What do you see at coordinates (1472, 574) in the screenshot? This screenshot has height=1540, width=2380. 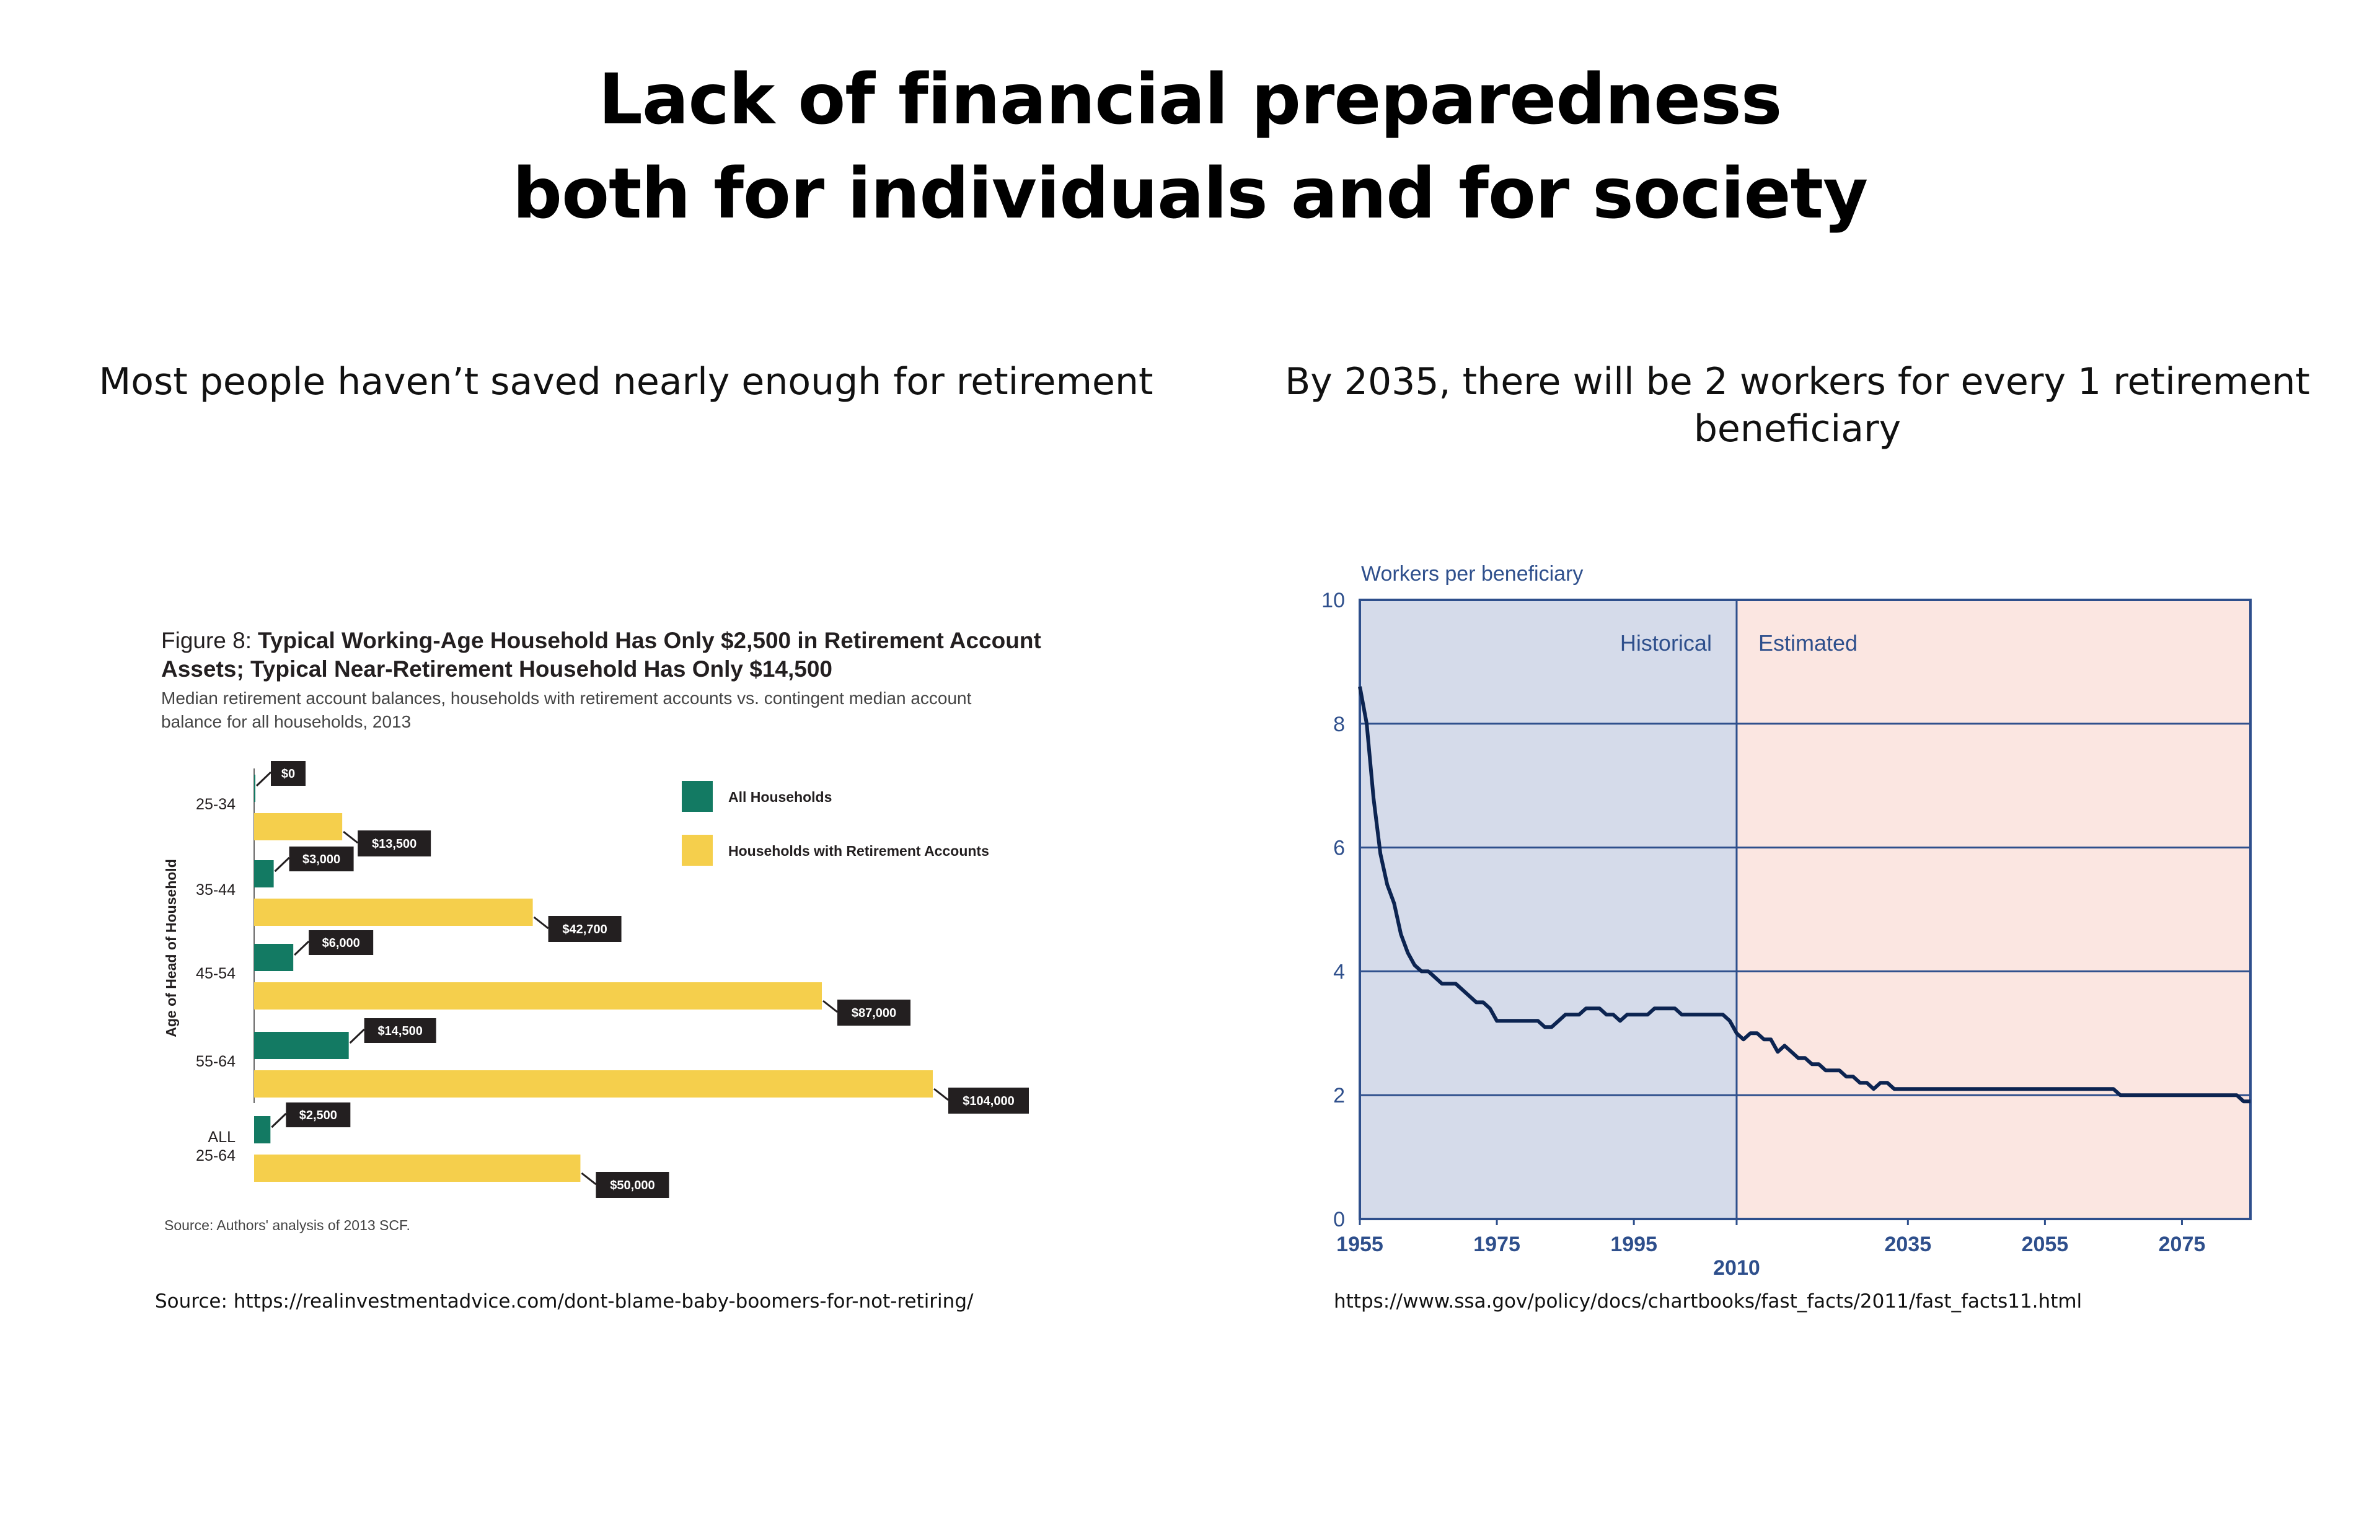 I see `line-chart-y-axis-label: Workers per beneficiary` at bounding box center [1472, 574].